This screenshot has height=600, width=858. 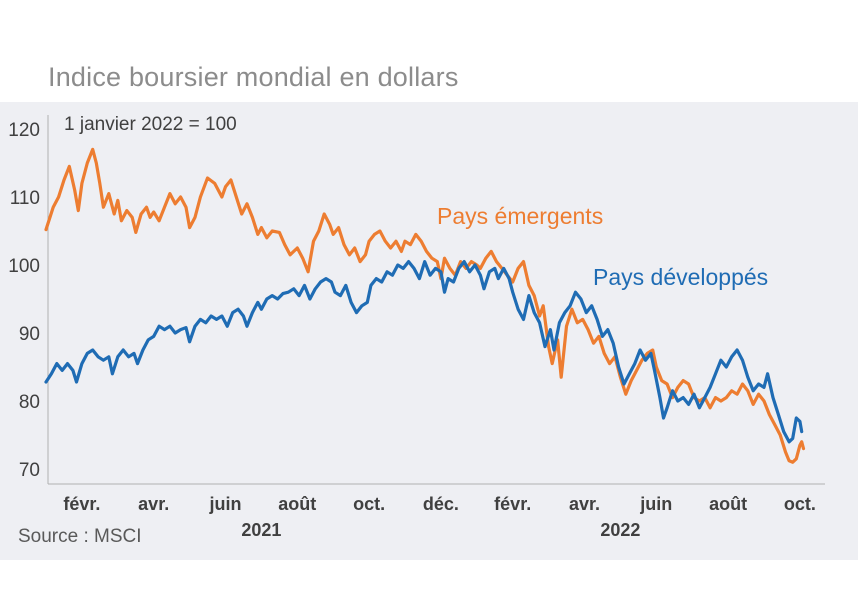 I want to click on chart-title: Indice boursier mondial en dollars, so click(x=253, y=77).